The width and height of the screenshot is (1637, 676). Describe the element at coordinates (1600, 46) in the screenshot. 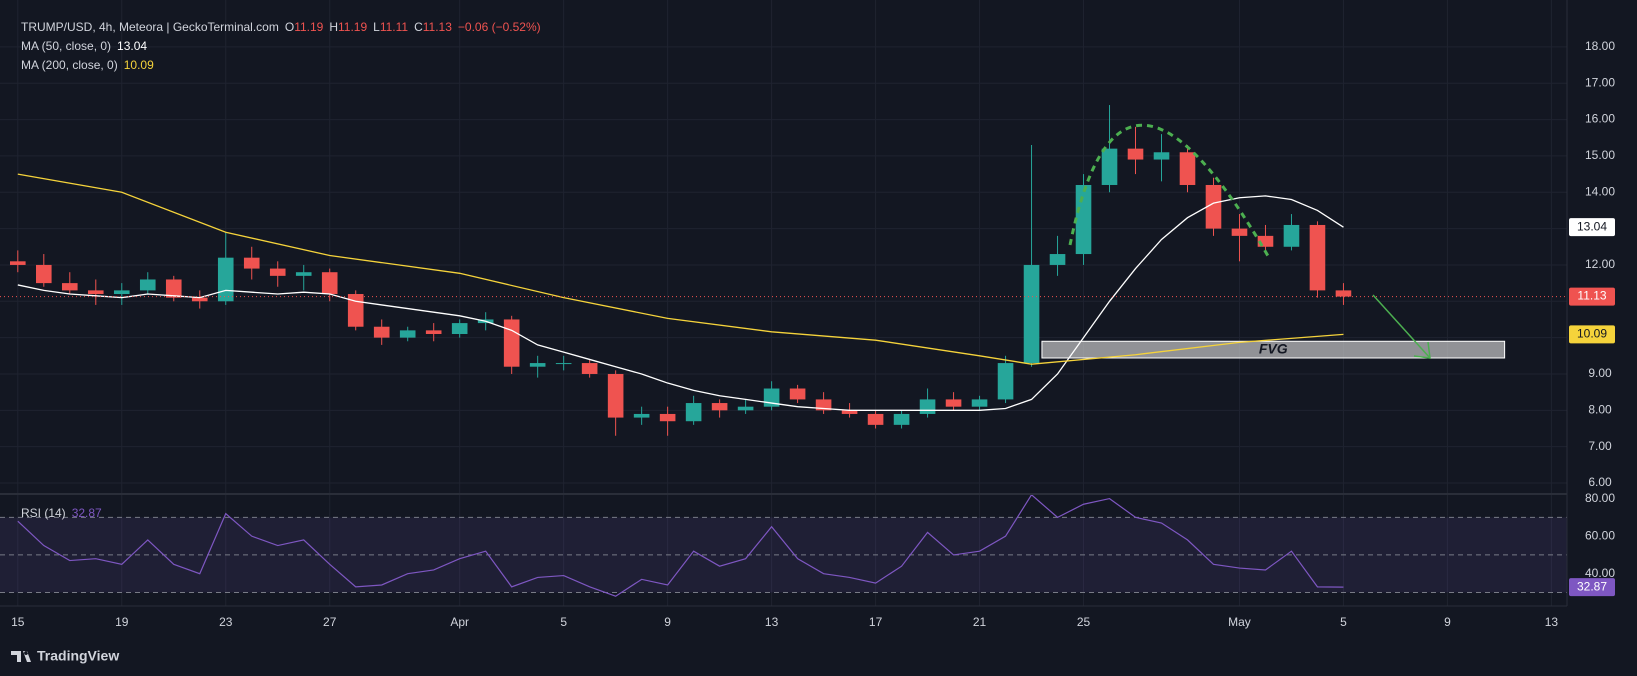

I see `y-tick-label: 18.00` at that location.